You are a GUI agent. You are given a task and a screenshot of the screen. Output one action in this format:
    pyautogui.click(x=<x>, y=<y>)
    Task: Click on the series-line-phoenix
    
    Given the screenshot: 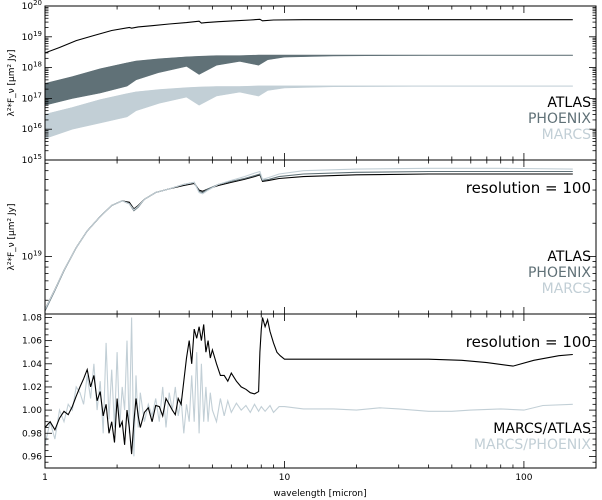 What is the action you would take?
    pyautogui.click(x=309, y=69)
    